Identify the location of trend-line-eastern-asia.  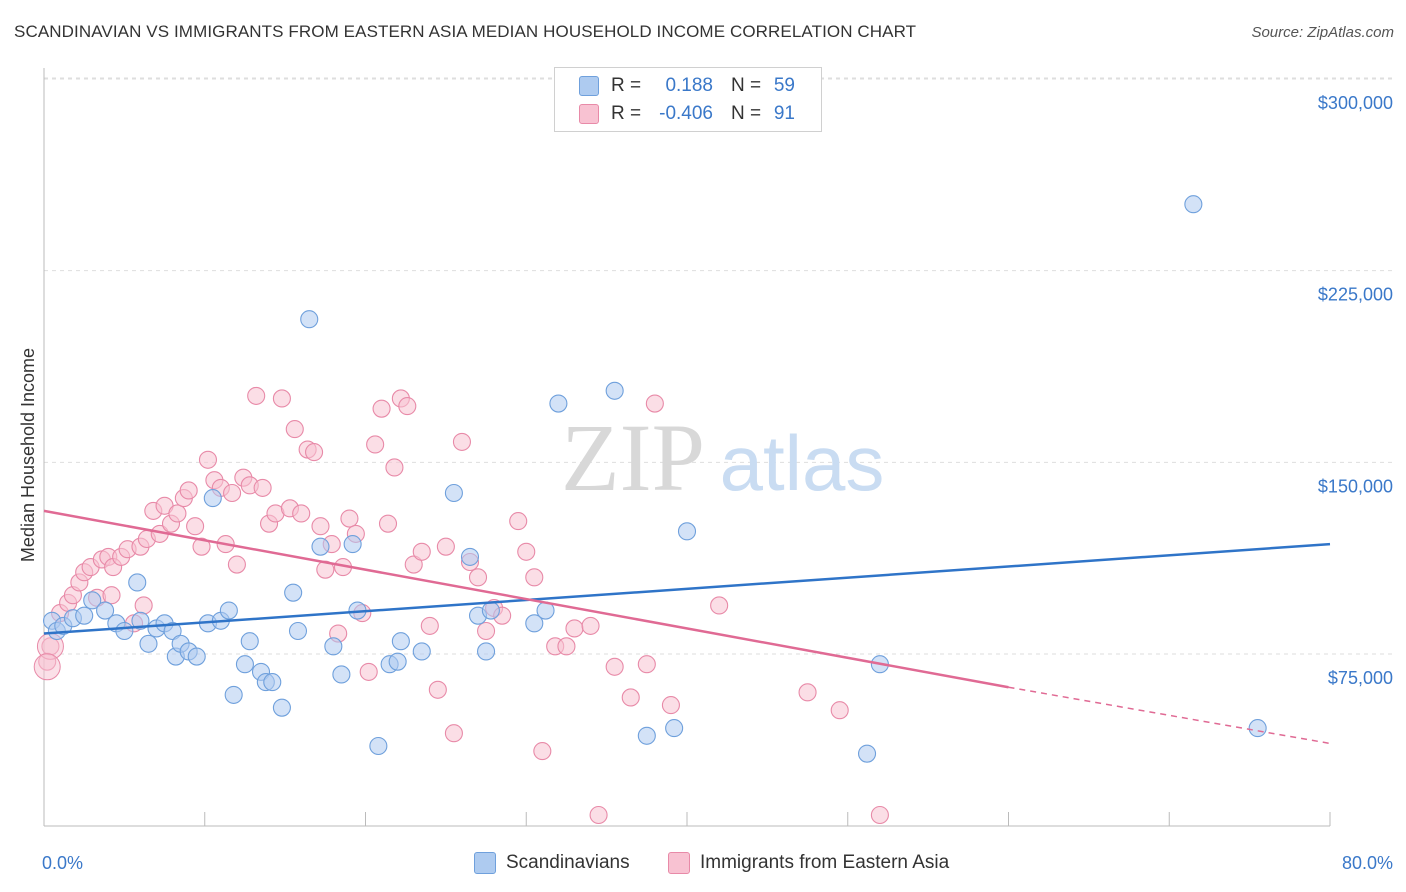
(526, 599).